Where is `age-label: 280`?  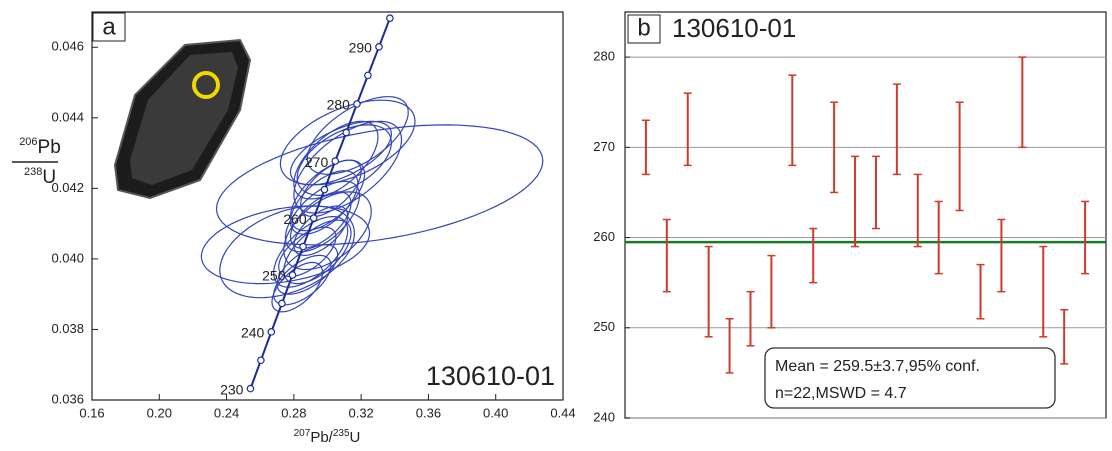
age-label: 280 is located at coordinates (339, 105).